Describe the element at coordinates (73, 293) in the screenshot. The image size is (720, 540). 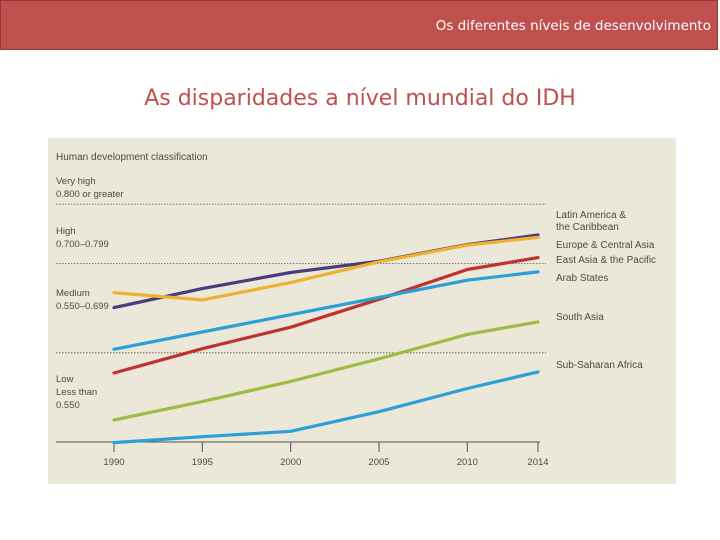
I see `band-label-medium: Medium` at that location.